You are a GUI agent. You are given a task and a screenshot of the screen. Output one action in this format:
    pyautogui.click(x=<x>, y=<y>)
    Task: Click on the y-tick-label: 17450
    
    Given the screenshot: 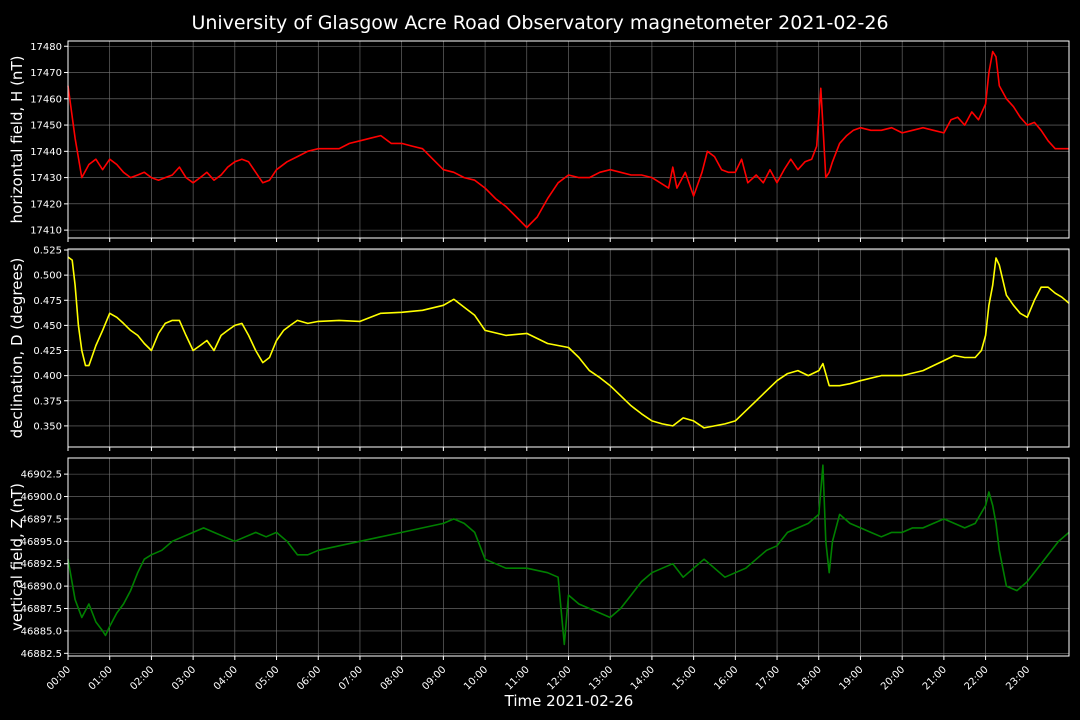 What is the action you would take?
    pyautogui.click(x=46, y=126)
    